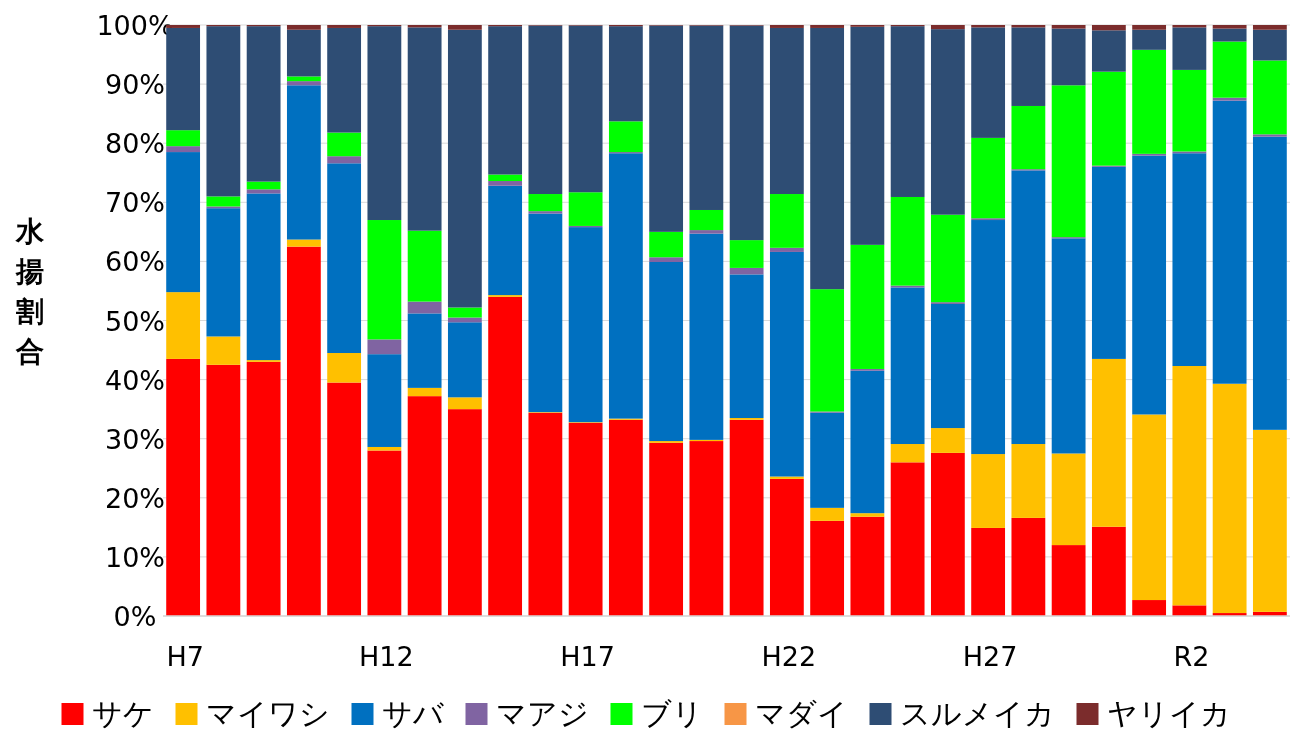  Describe the element at coordinates (267, 713) in the screenshot. I see `legend-label: マイワシ` at that location.